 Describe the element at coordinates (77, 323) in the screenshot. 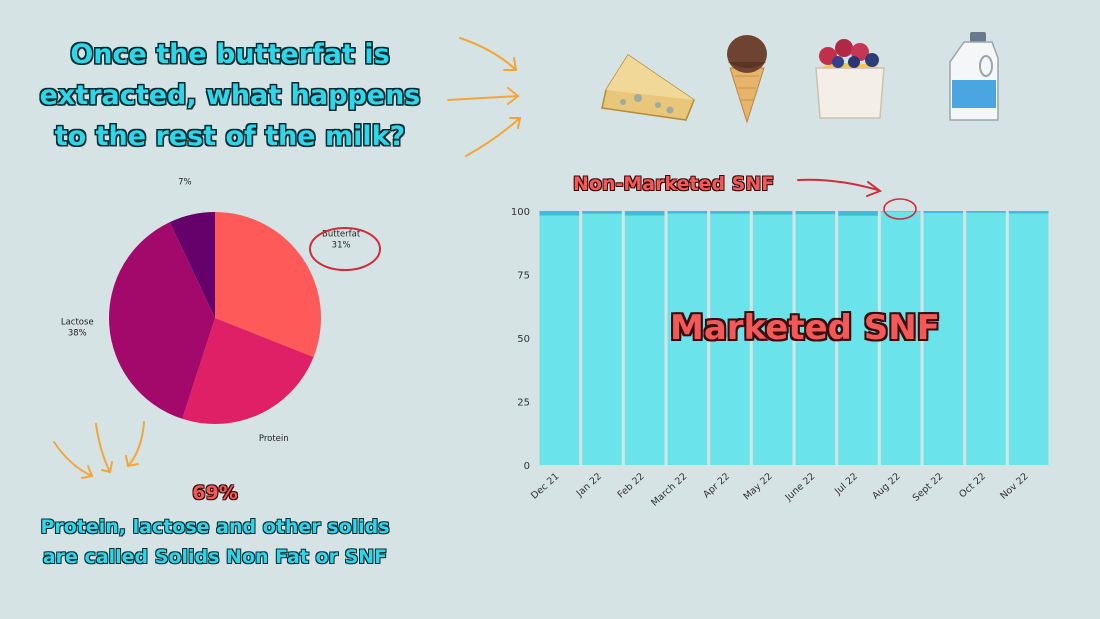

I see `pie-category-label: Lactose` at that location.